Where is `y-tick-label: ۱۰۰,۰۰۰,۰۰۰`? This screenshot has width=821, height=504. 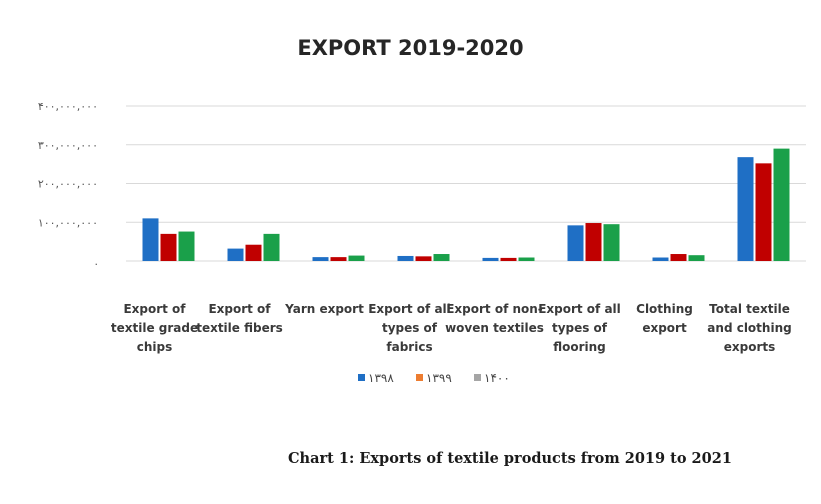 y-tick-label: ۱۰۰,۰۰۰,۰۰۰ is located at coordinates (68, 222).